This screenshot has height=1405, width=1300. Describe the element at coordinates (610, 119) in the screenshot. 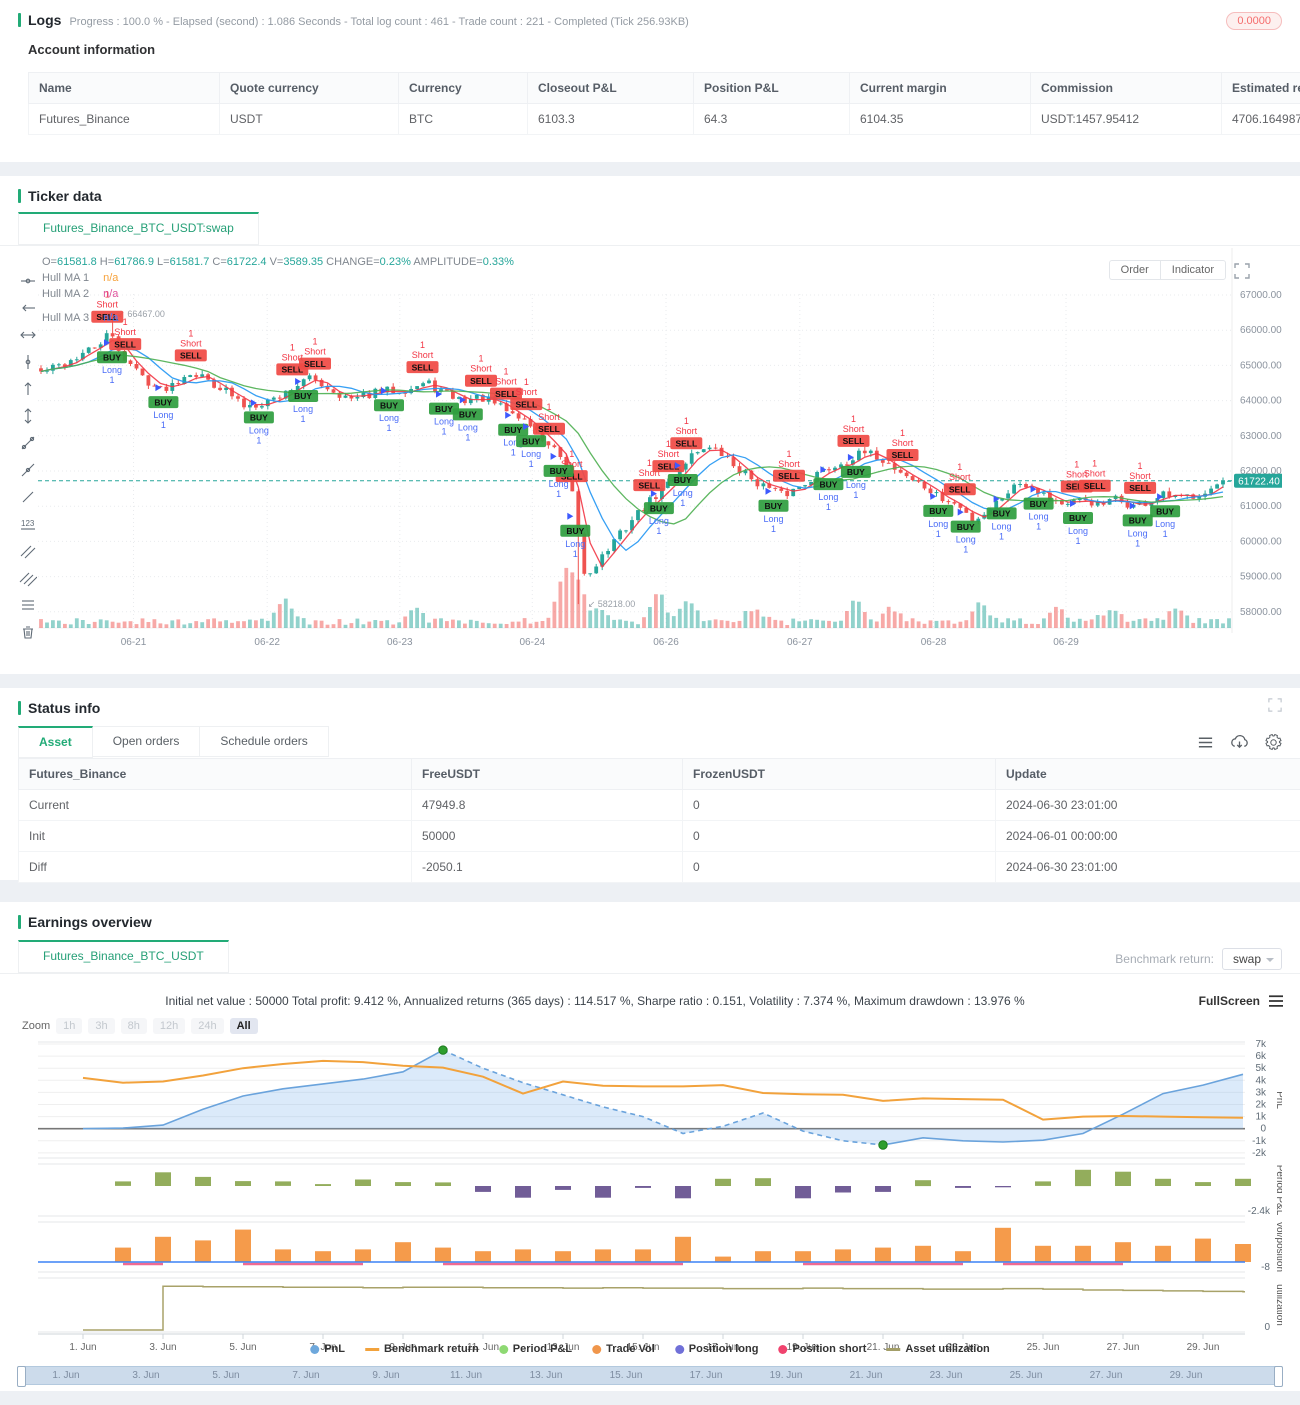

I see `table-cell: 6103.3` at that location.